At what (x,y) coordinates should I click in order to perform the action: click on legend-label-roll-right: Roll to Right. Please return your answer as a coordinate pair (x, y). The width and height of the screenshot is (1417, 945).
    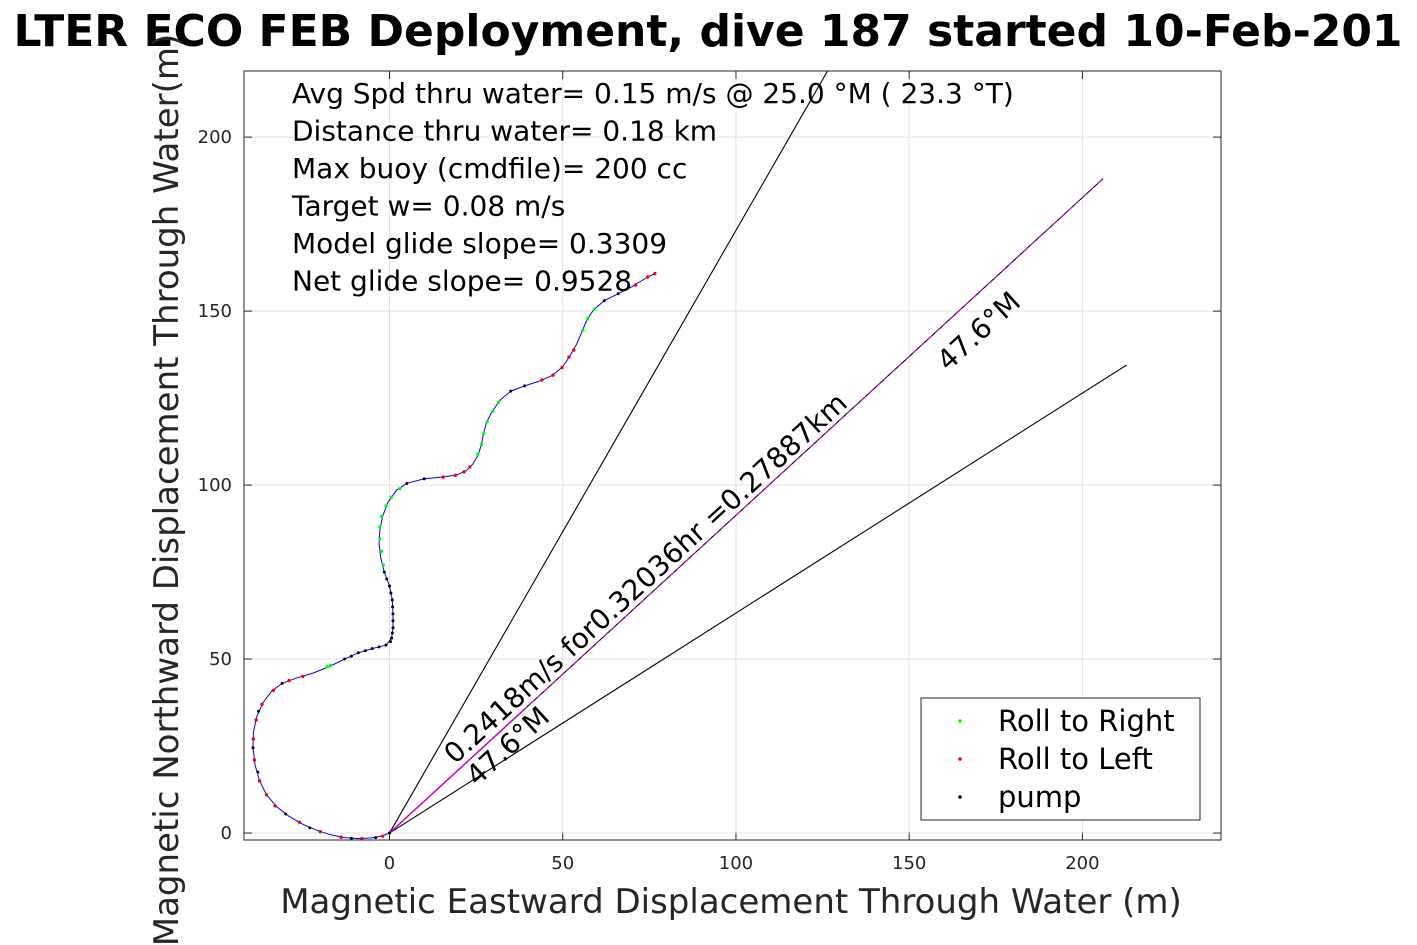
    Looking at the image, I should click on (1086, 721).